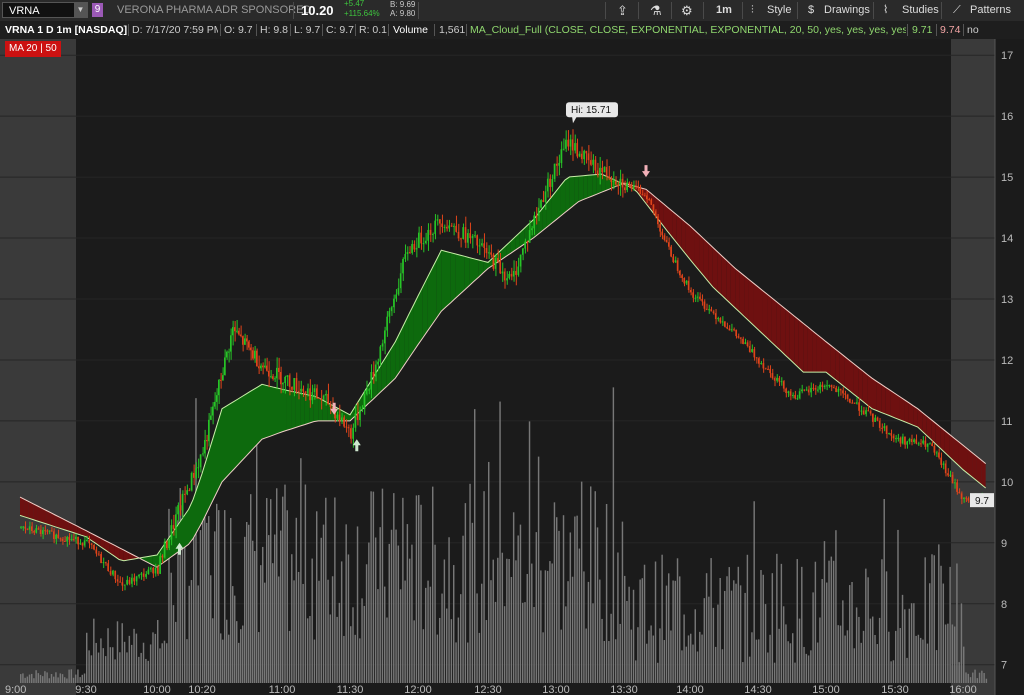 This screenshot has width=1024, height=695. What do you see at coordinates (97, 10) in the screenshot?
I see `symbol-link-badge: 9` at bounding box center [97, 10].